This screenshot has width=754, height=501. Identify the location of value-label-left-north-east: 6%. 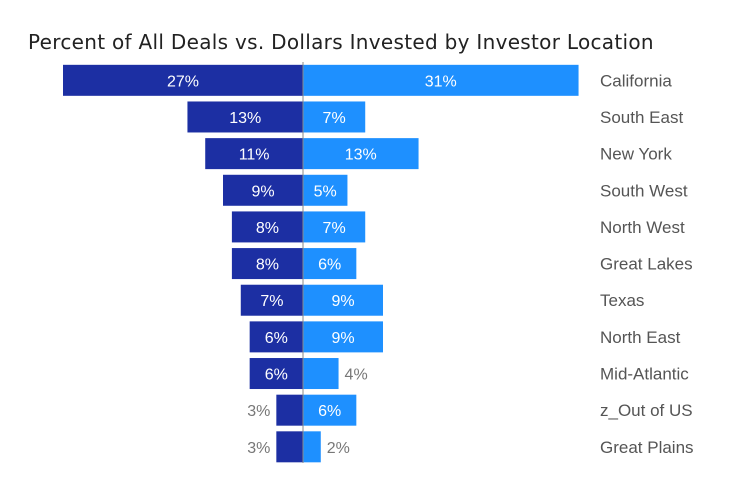
(276, 338).